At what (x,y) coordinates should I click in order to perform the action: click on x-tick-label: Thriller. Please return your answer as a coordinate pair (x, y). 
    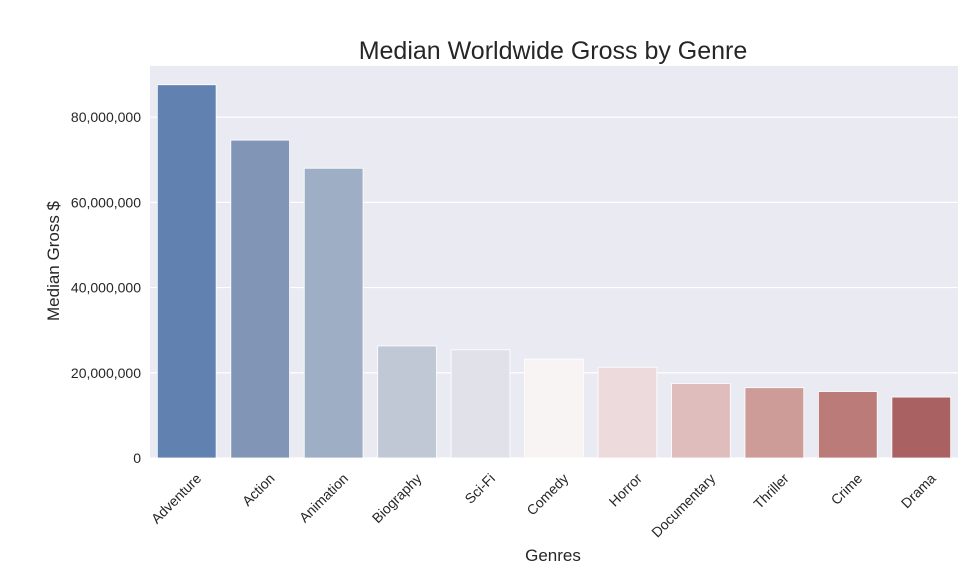
    Looking at the image, I should click on (771, 491).